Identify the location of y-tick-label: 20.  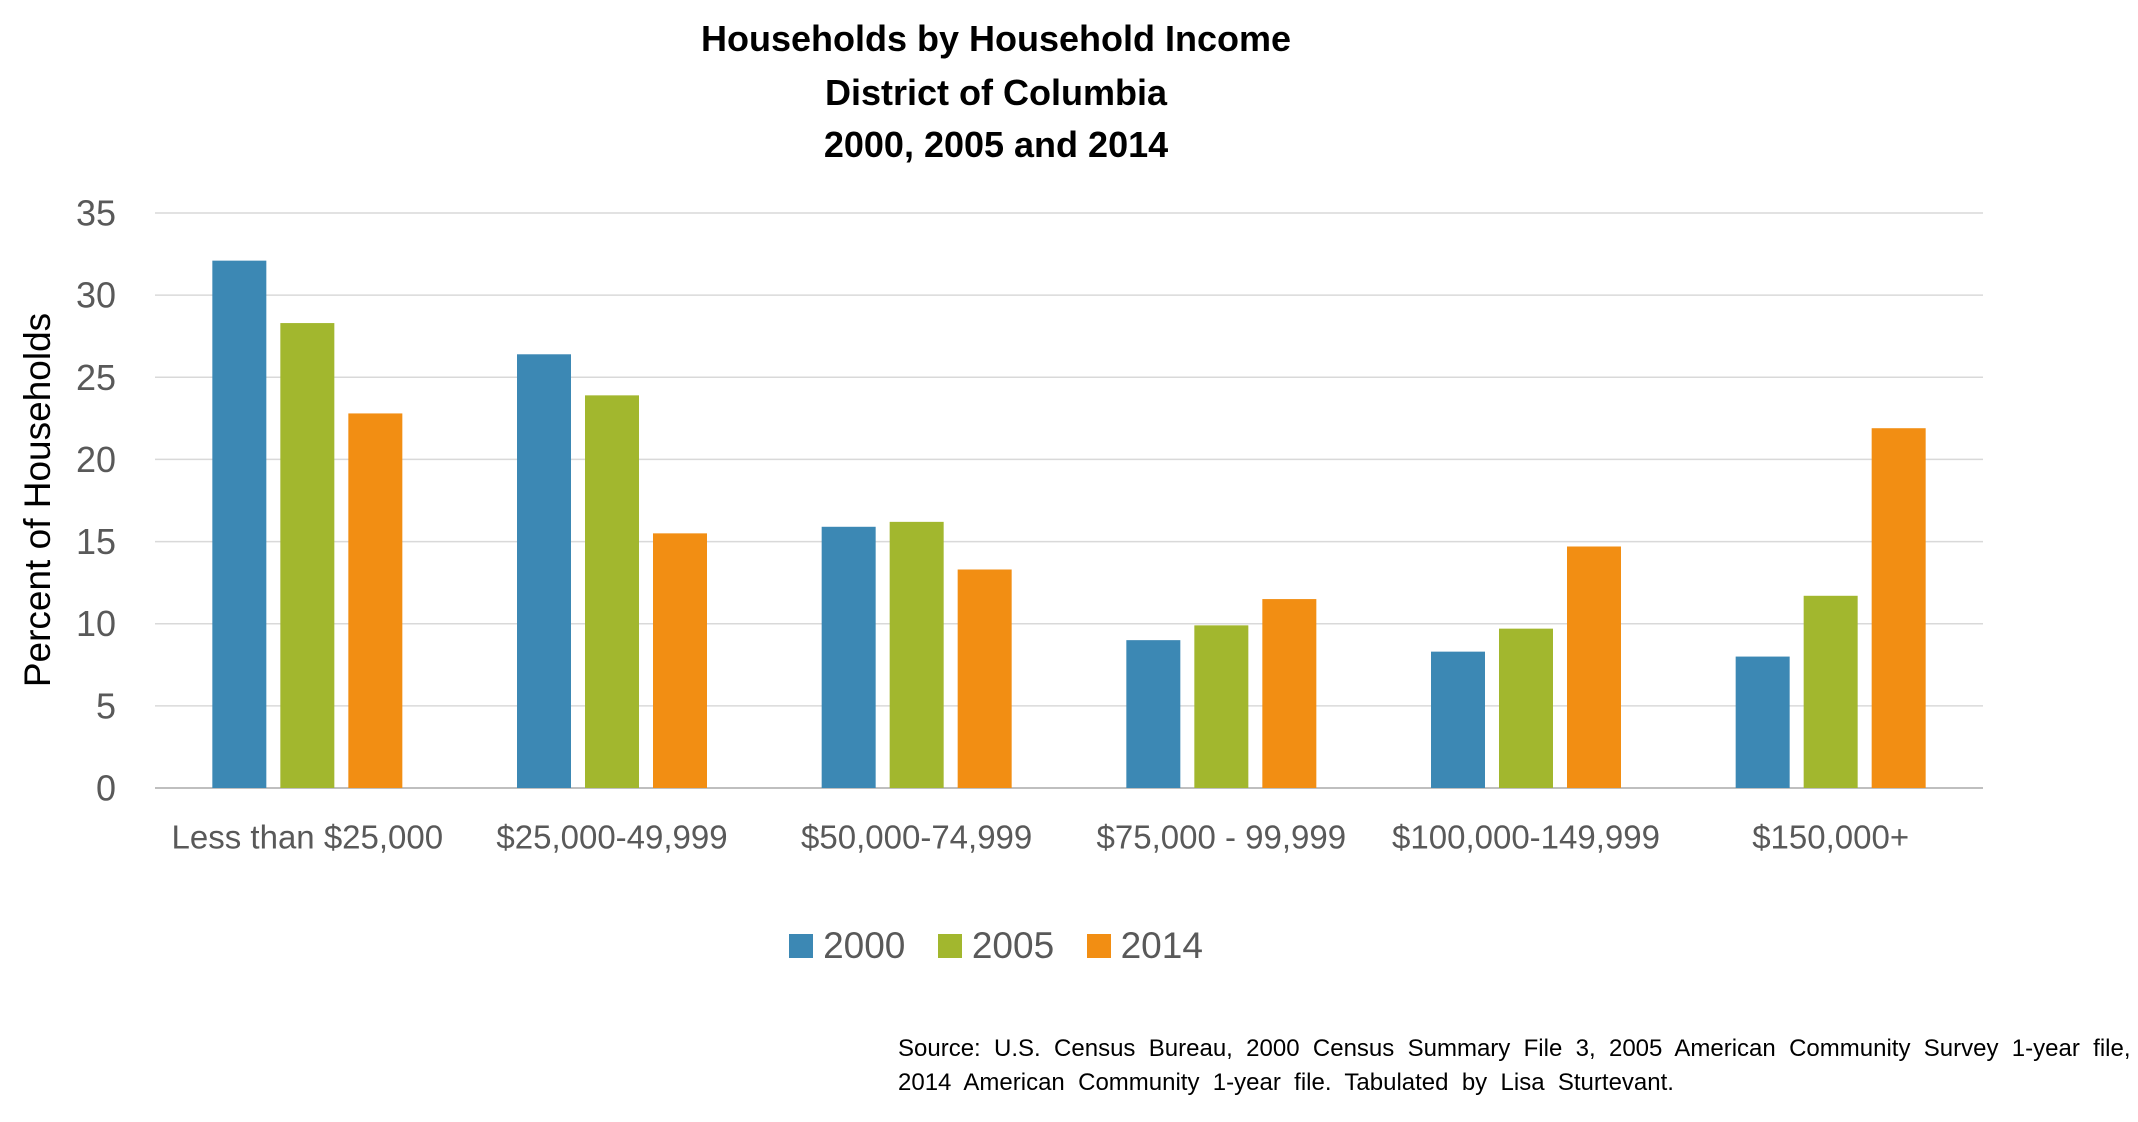
(96, 459).